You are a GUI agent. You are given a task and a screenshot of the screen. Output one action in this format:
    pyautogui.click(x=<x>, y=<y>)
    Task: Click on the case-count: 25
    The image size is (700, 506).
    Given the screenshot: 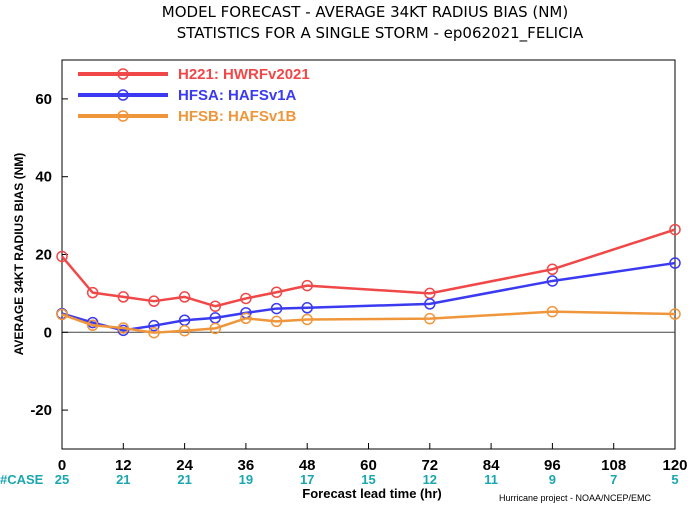 What is the action you would take?
    pyautogui.click(x=62, y=479)
    